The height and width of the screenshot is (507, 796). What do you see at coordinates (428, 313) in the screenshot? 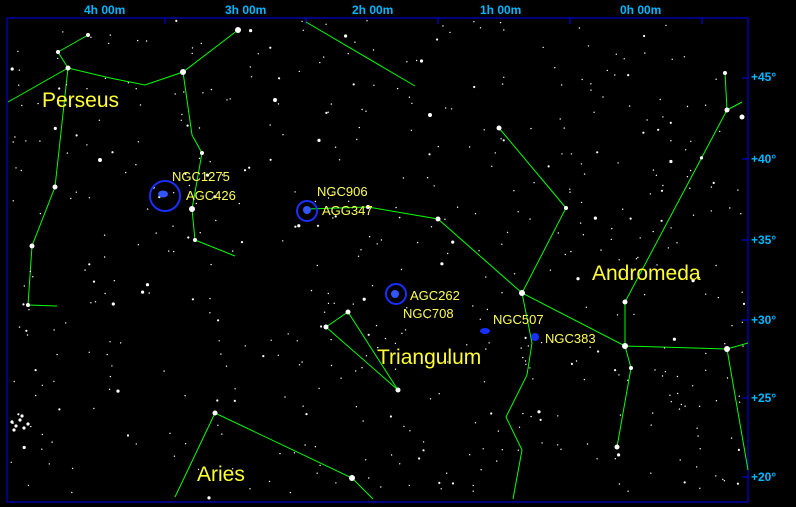
I see `label-ngc708: NGC708` at bounding box center [428, 313].